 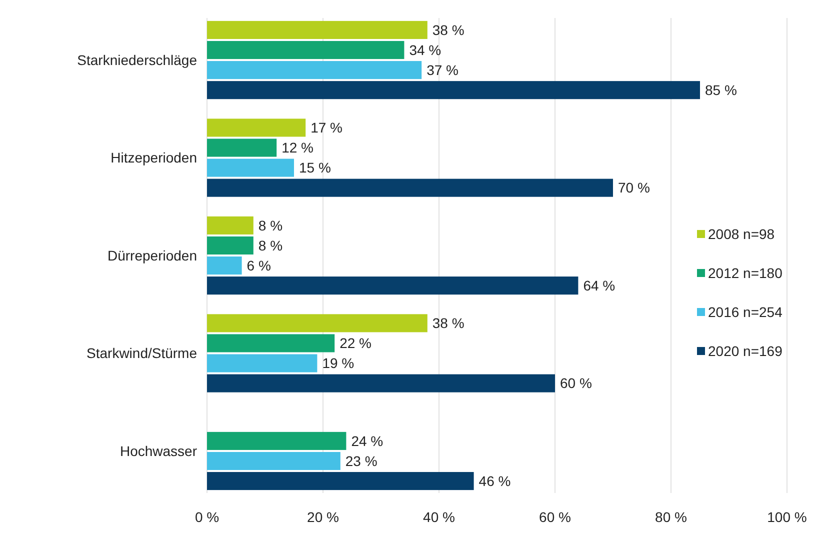 What do you see at coordinates (207, 517) in the screenshot?
I see `x-tick-label: 0 %` at bounding box center [207, 517].